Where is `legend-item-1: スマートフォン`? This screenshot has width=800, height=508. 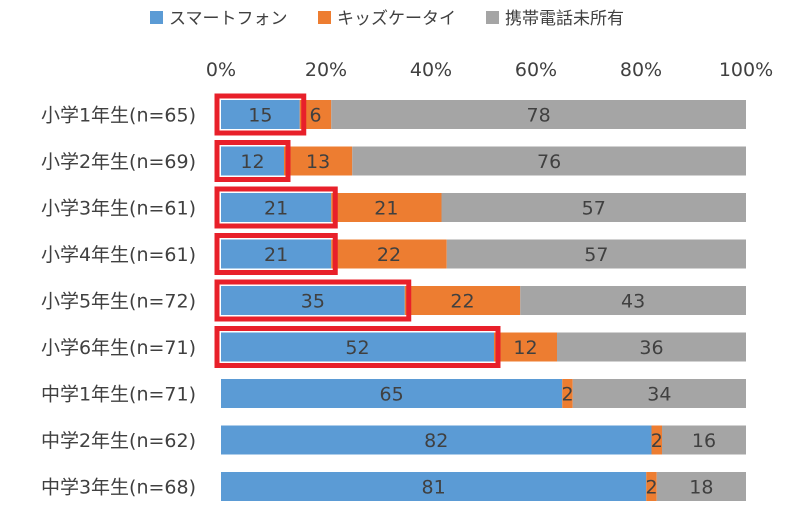
legend-item-1: スマートフォン is located at coordinates (219, 19).